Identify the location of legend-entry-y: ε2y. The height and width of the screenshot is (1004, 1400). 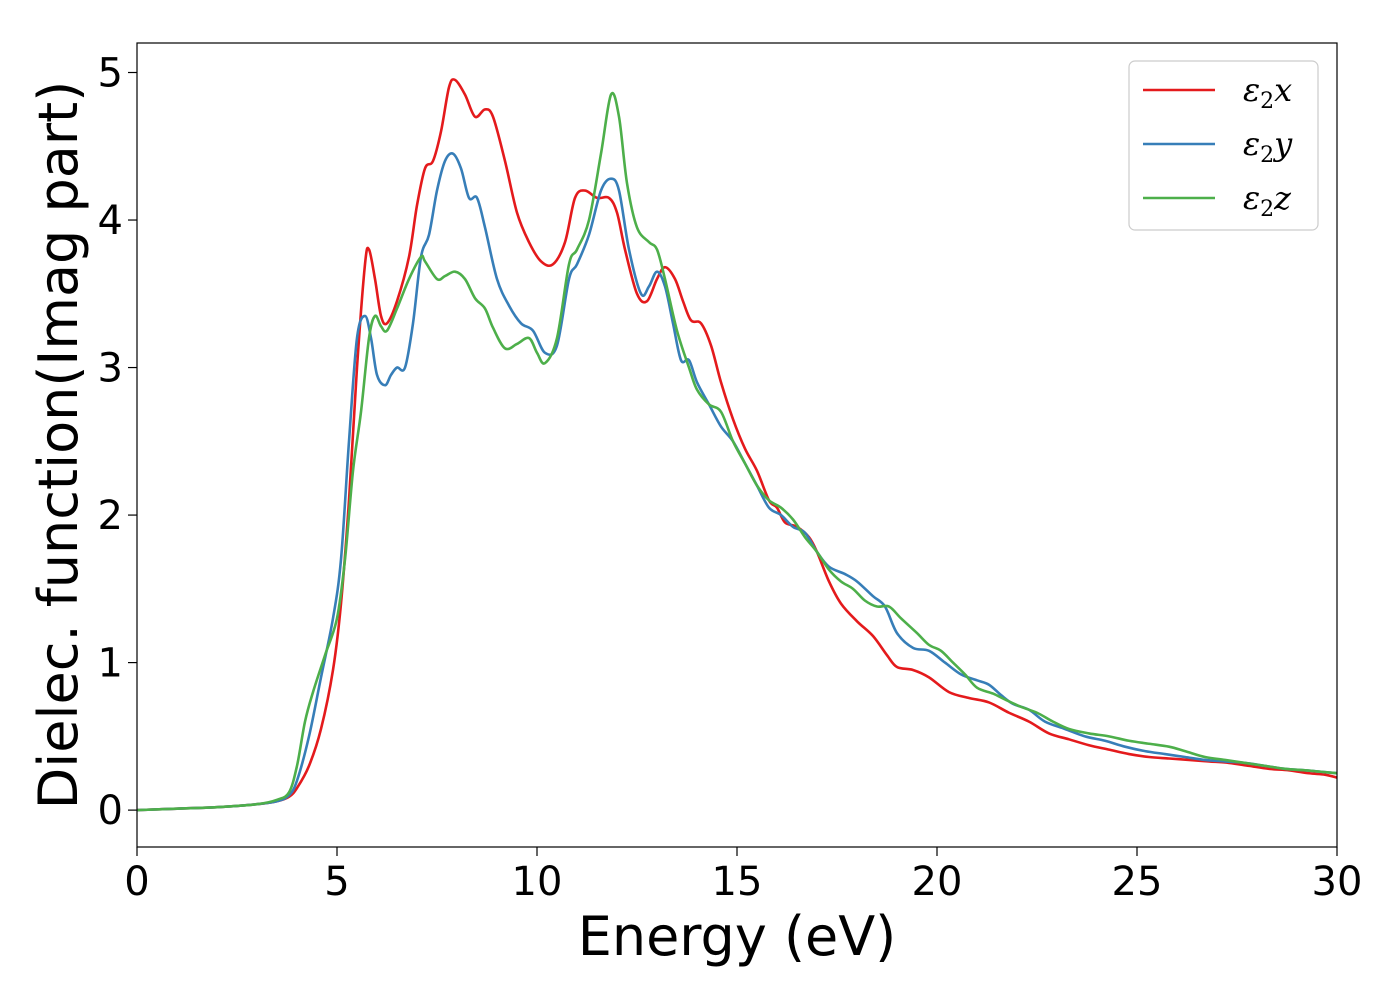
(1218, 146).